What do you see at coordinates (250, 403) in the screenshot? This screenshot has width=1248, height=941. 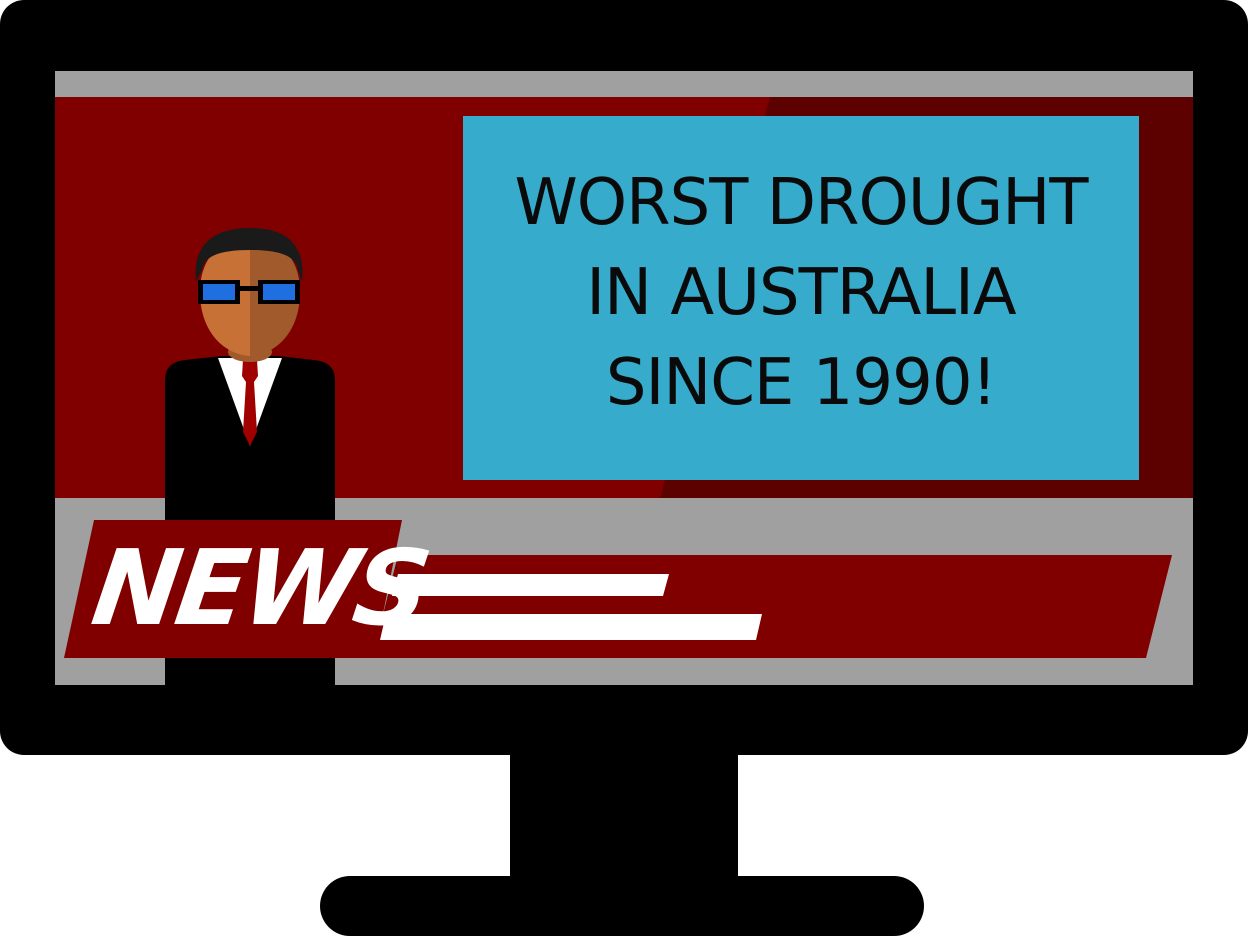 I see `anchor-tie` at bounding box center [250, 403].